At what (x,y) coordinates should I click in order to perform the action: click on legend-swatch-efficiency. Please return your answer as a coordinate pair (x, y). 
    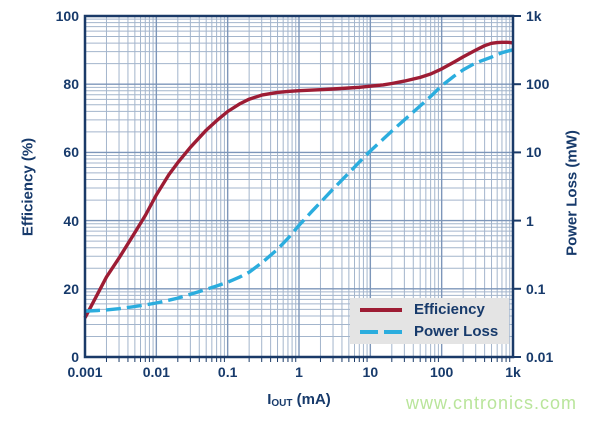
    Looking at the image, I should click on (381, 310).